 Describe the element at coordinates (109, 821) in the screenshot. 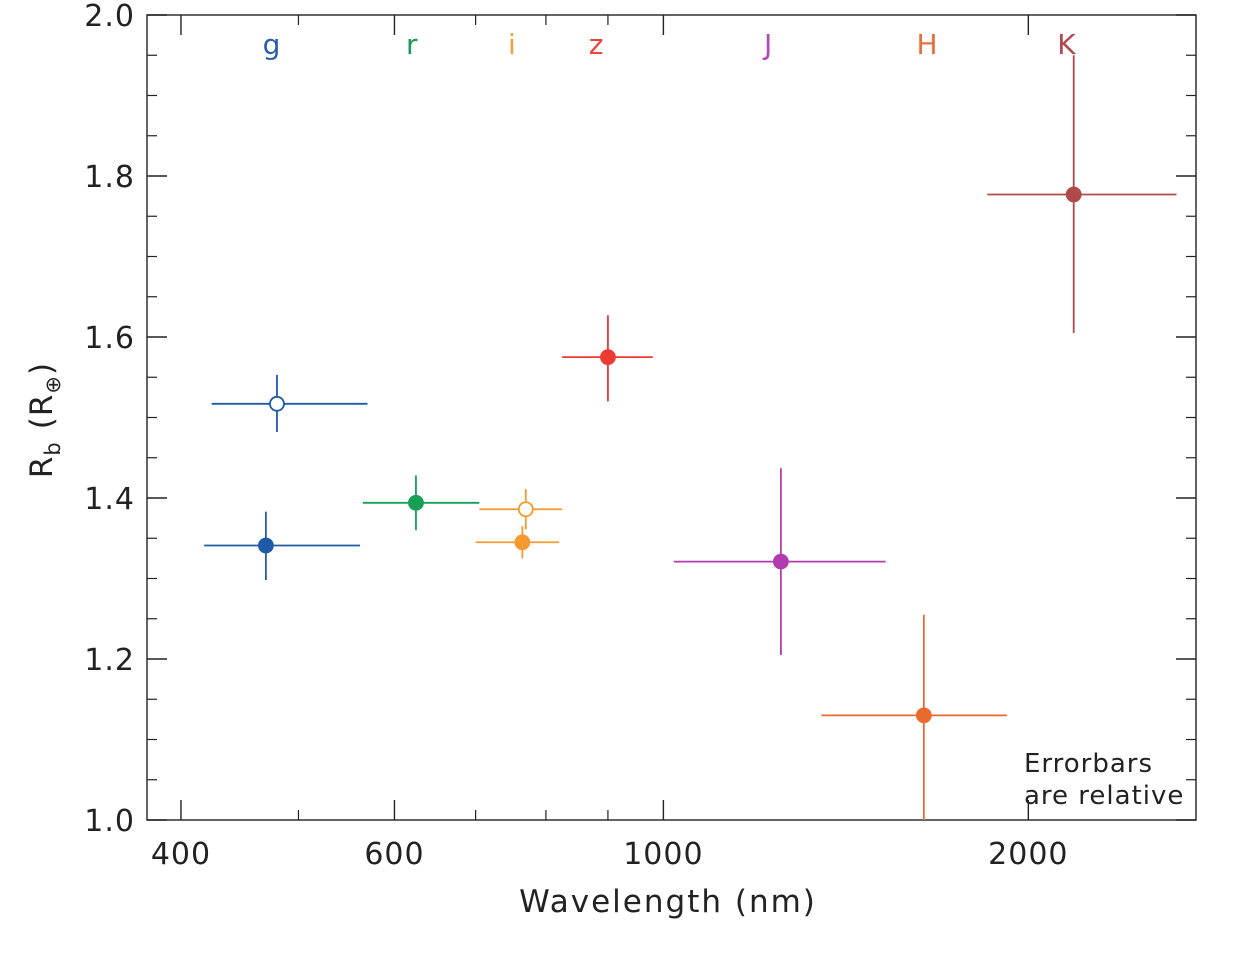

I see `y-tick-label: 1.0` at that location.